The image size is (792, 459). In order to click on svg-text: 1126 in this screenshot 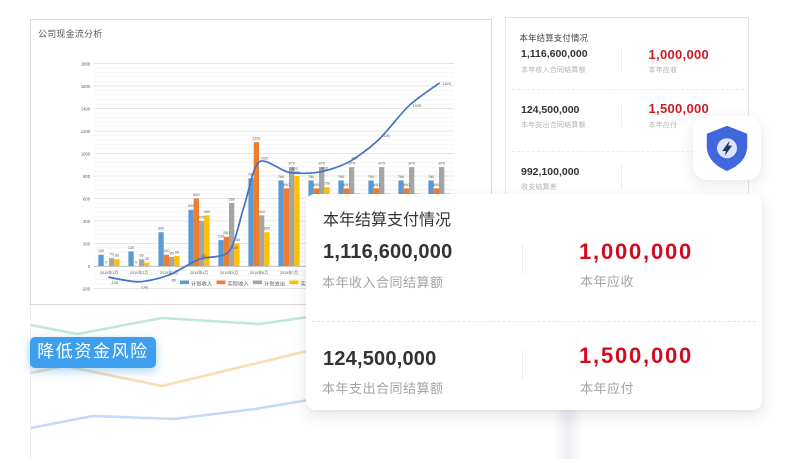, I will do `click(386, 136)`.